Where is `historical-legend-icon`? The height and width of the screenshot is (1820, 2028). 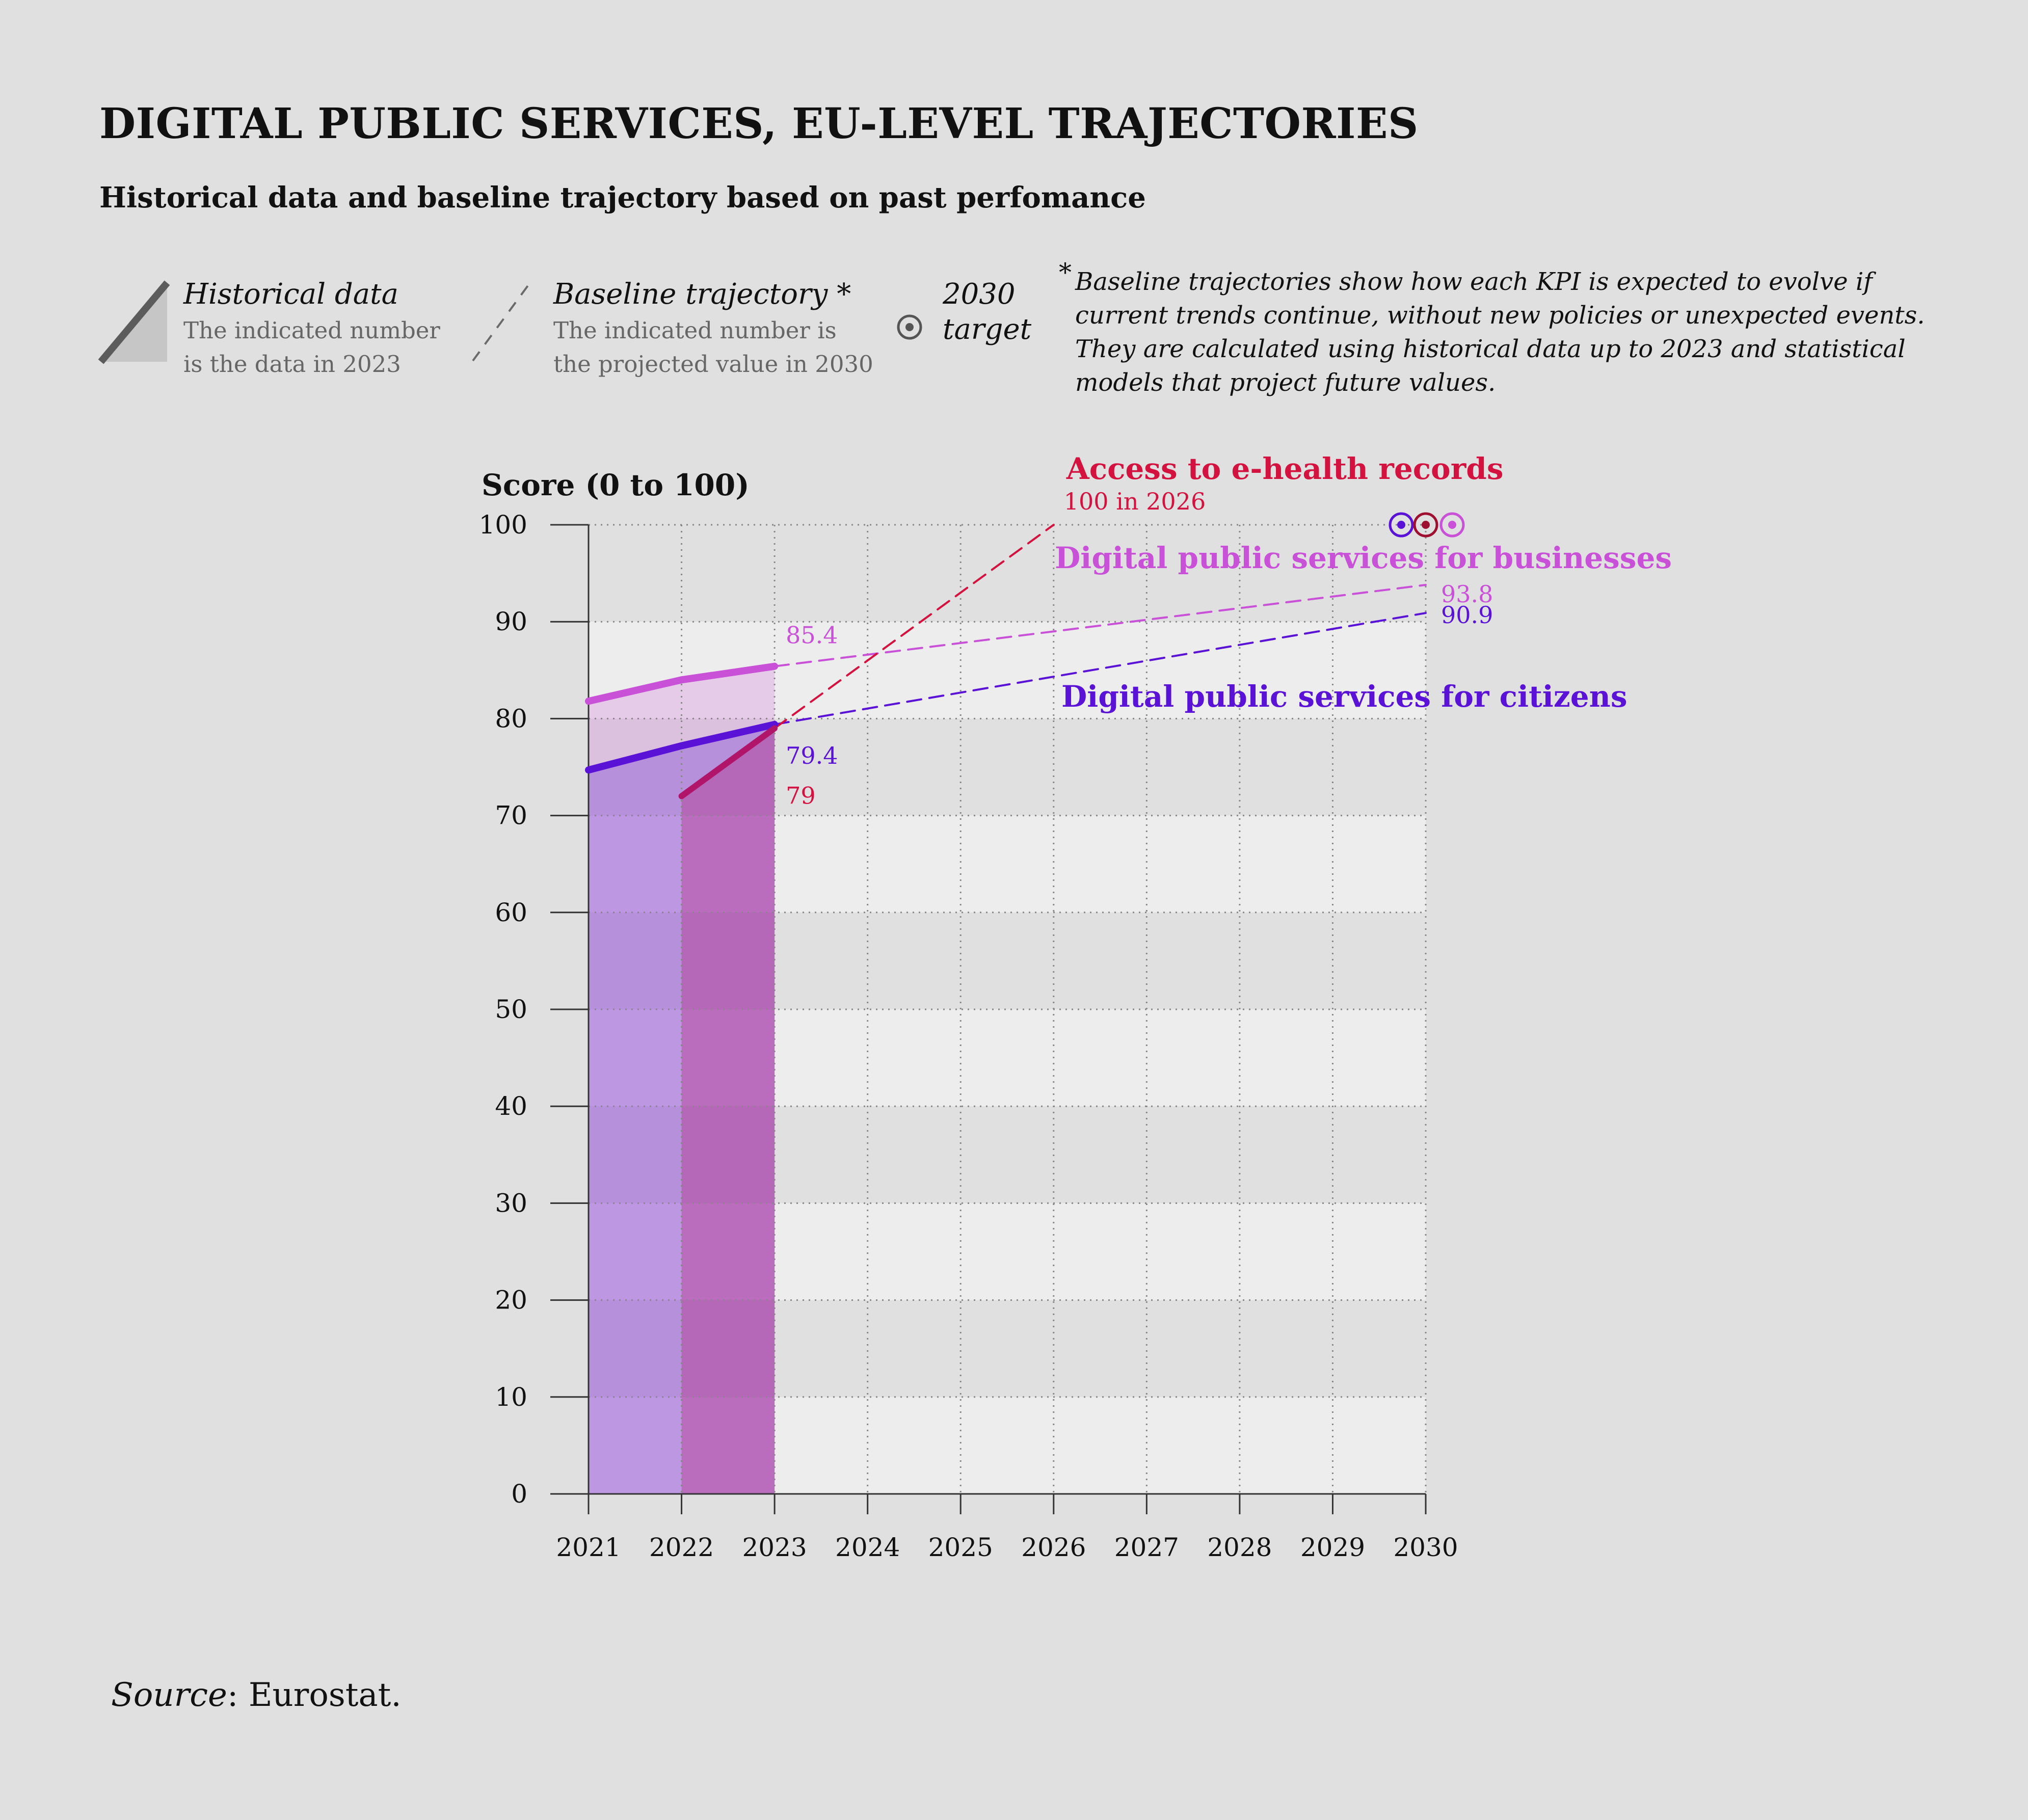 historical-legend-icon is located at coordinates (134, 322).